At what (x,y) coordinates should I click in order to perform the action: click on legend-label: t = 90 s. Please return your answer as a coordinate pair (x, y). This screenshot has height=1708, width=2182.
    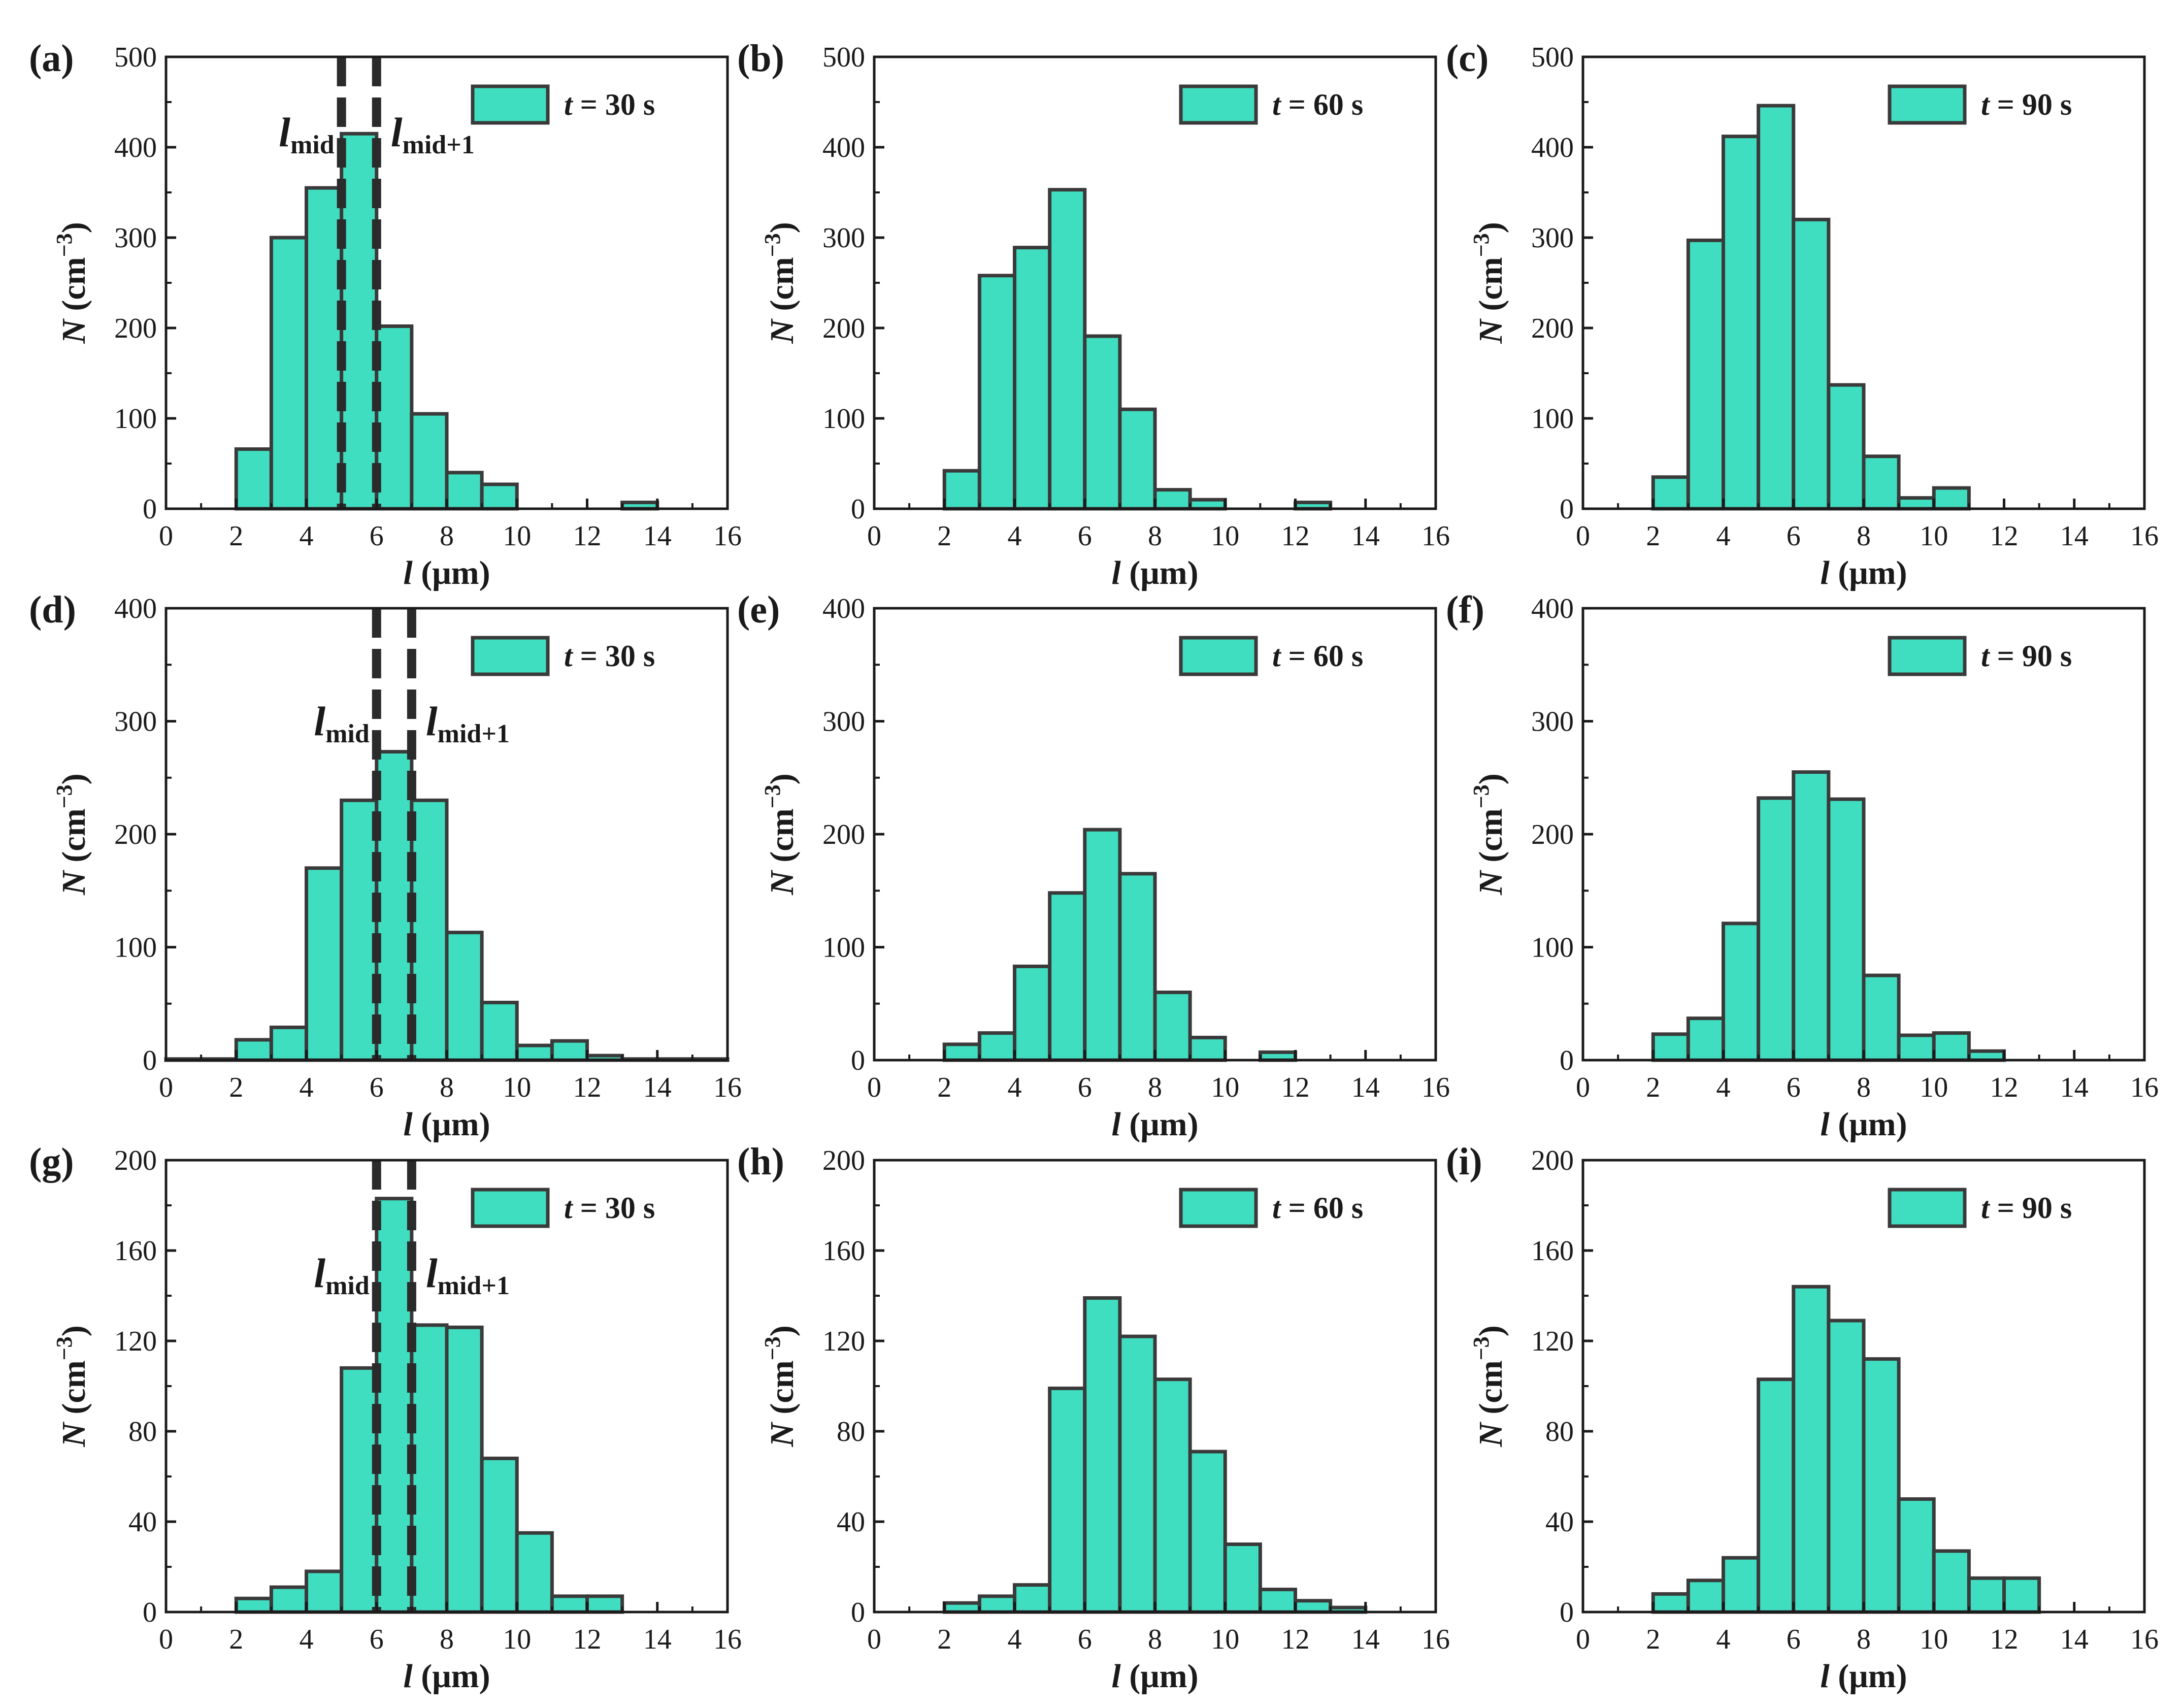
    Looking at the image, I should click on (2026, 105).